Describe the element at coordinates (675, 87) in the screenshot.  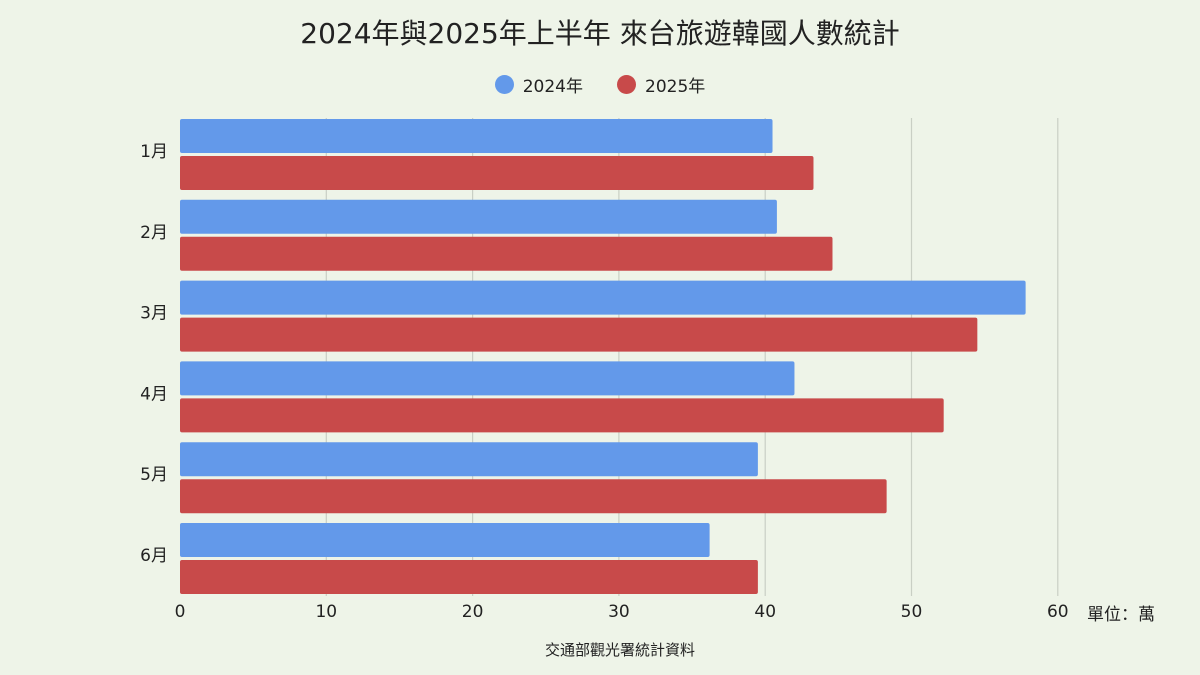
I see `legend-label-2025: 2025年` at that location.